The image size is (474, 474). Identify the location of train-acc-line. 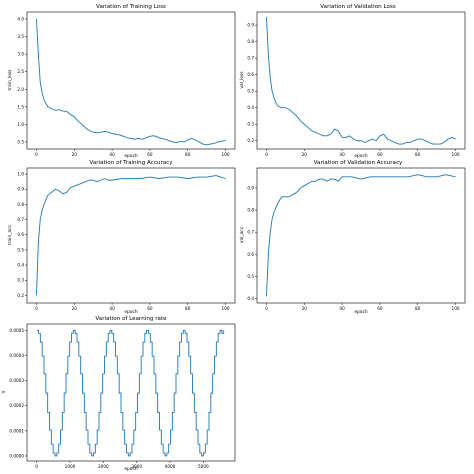
(131, 235).